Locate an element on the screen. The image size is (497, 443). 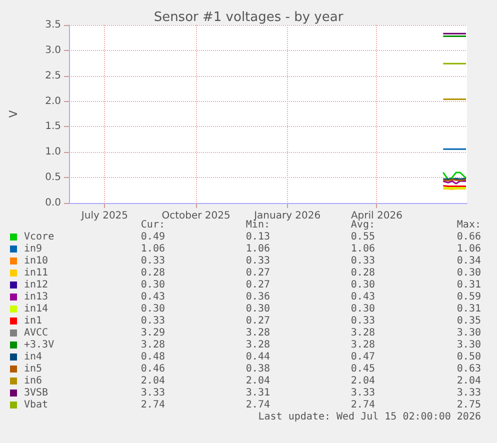
text: 0.48 is located at coordinates (152, 357).